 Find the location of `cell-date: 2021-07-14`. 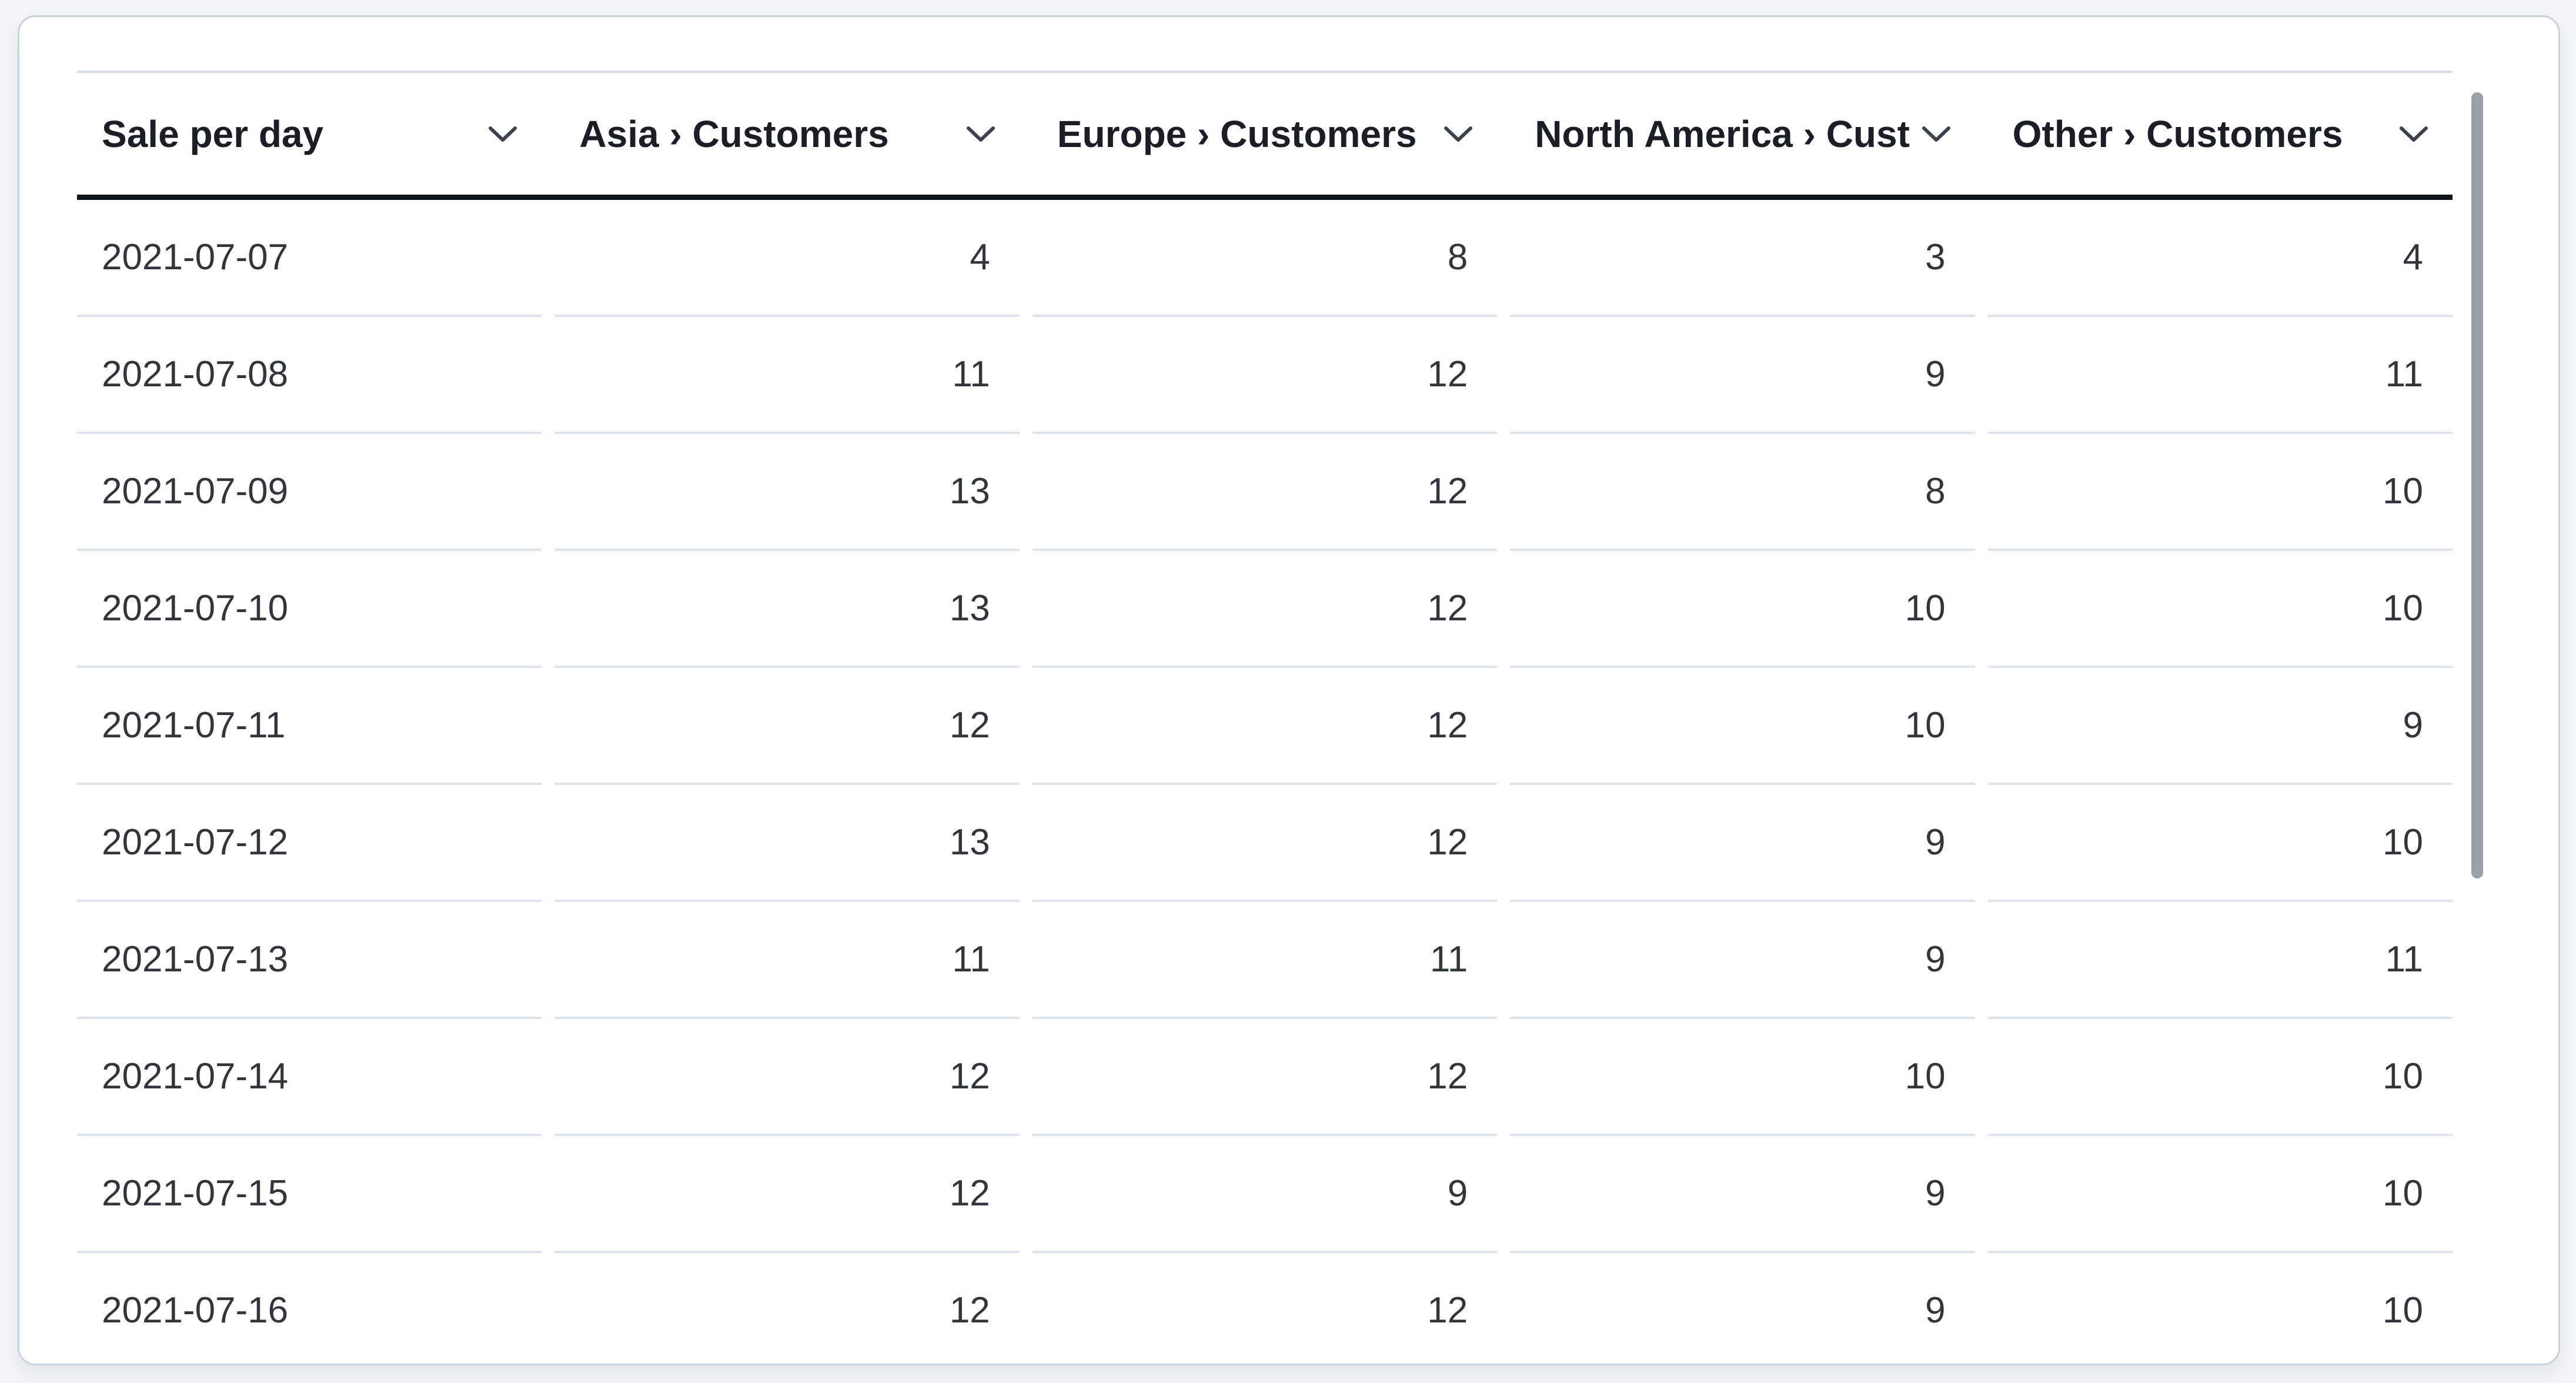

cell-date: 2021-07-14 is located at coordinates (309, 1077).